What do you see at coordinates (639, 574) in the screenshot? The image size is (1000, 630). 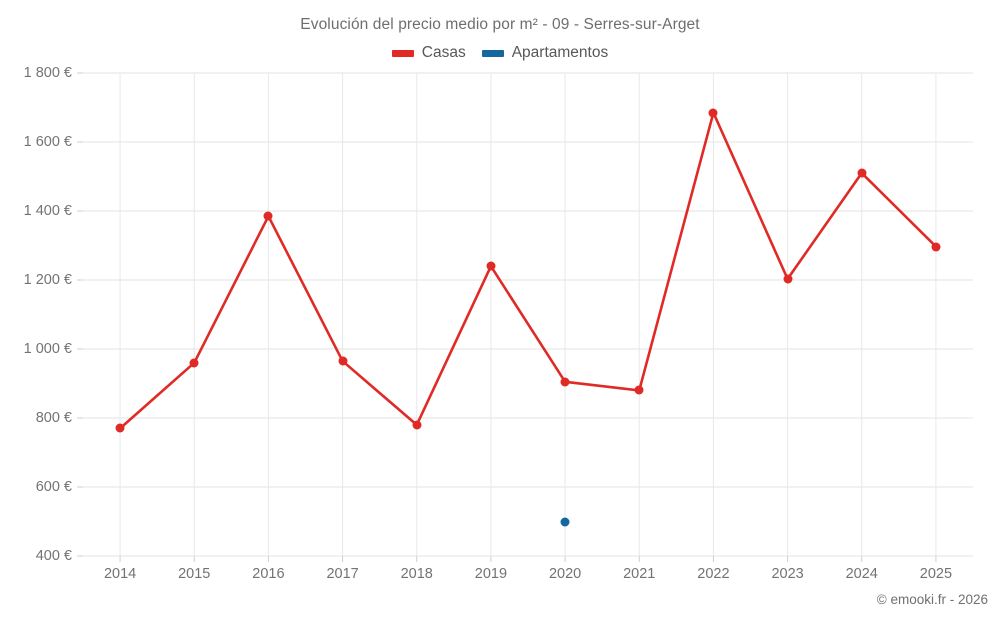 I see `x-axis-tick-label-2021: 2021` at bounding box center [639, 574].